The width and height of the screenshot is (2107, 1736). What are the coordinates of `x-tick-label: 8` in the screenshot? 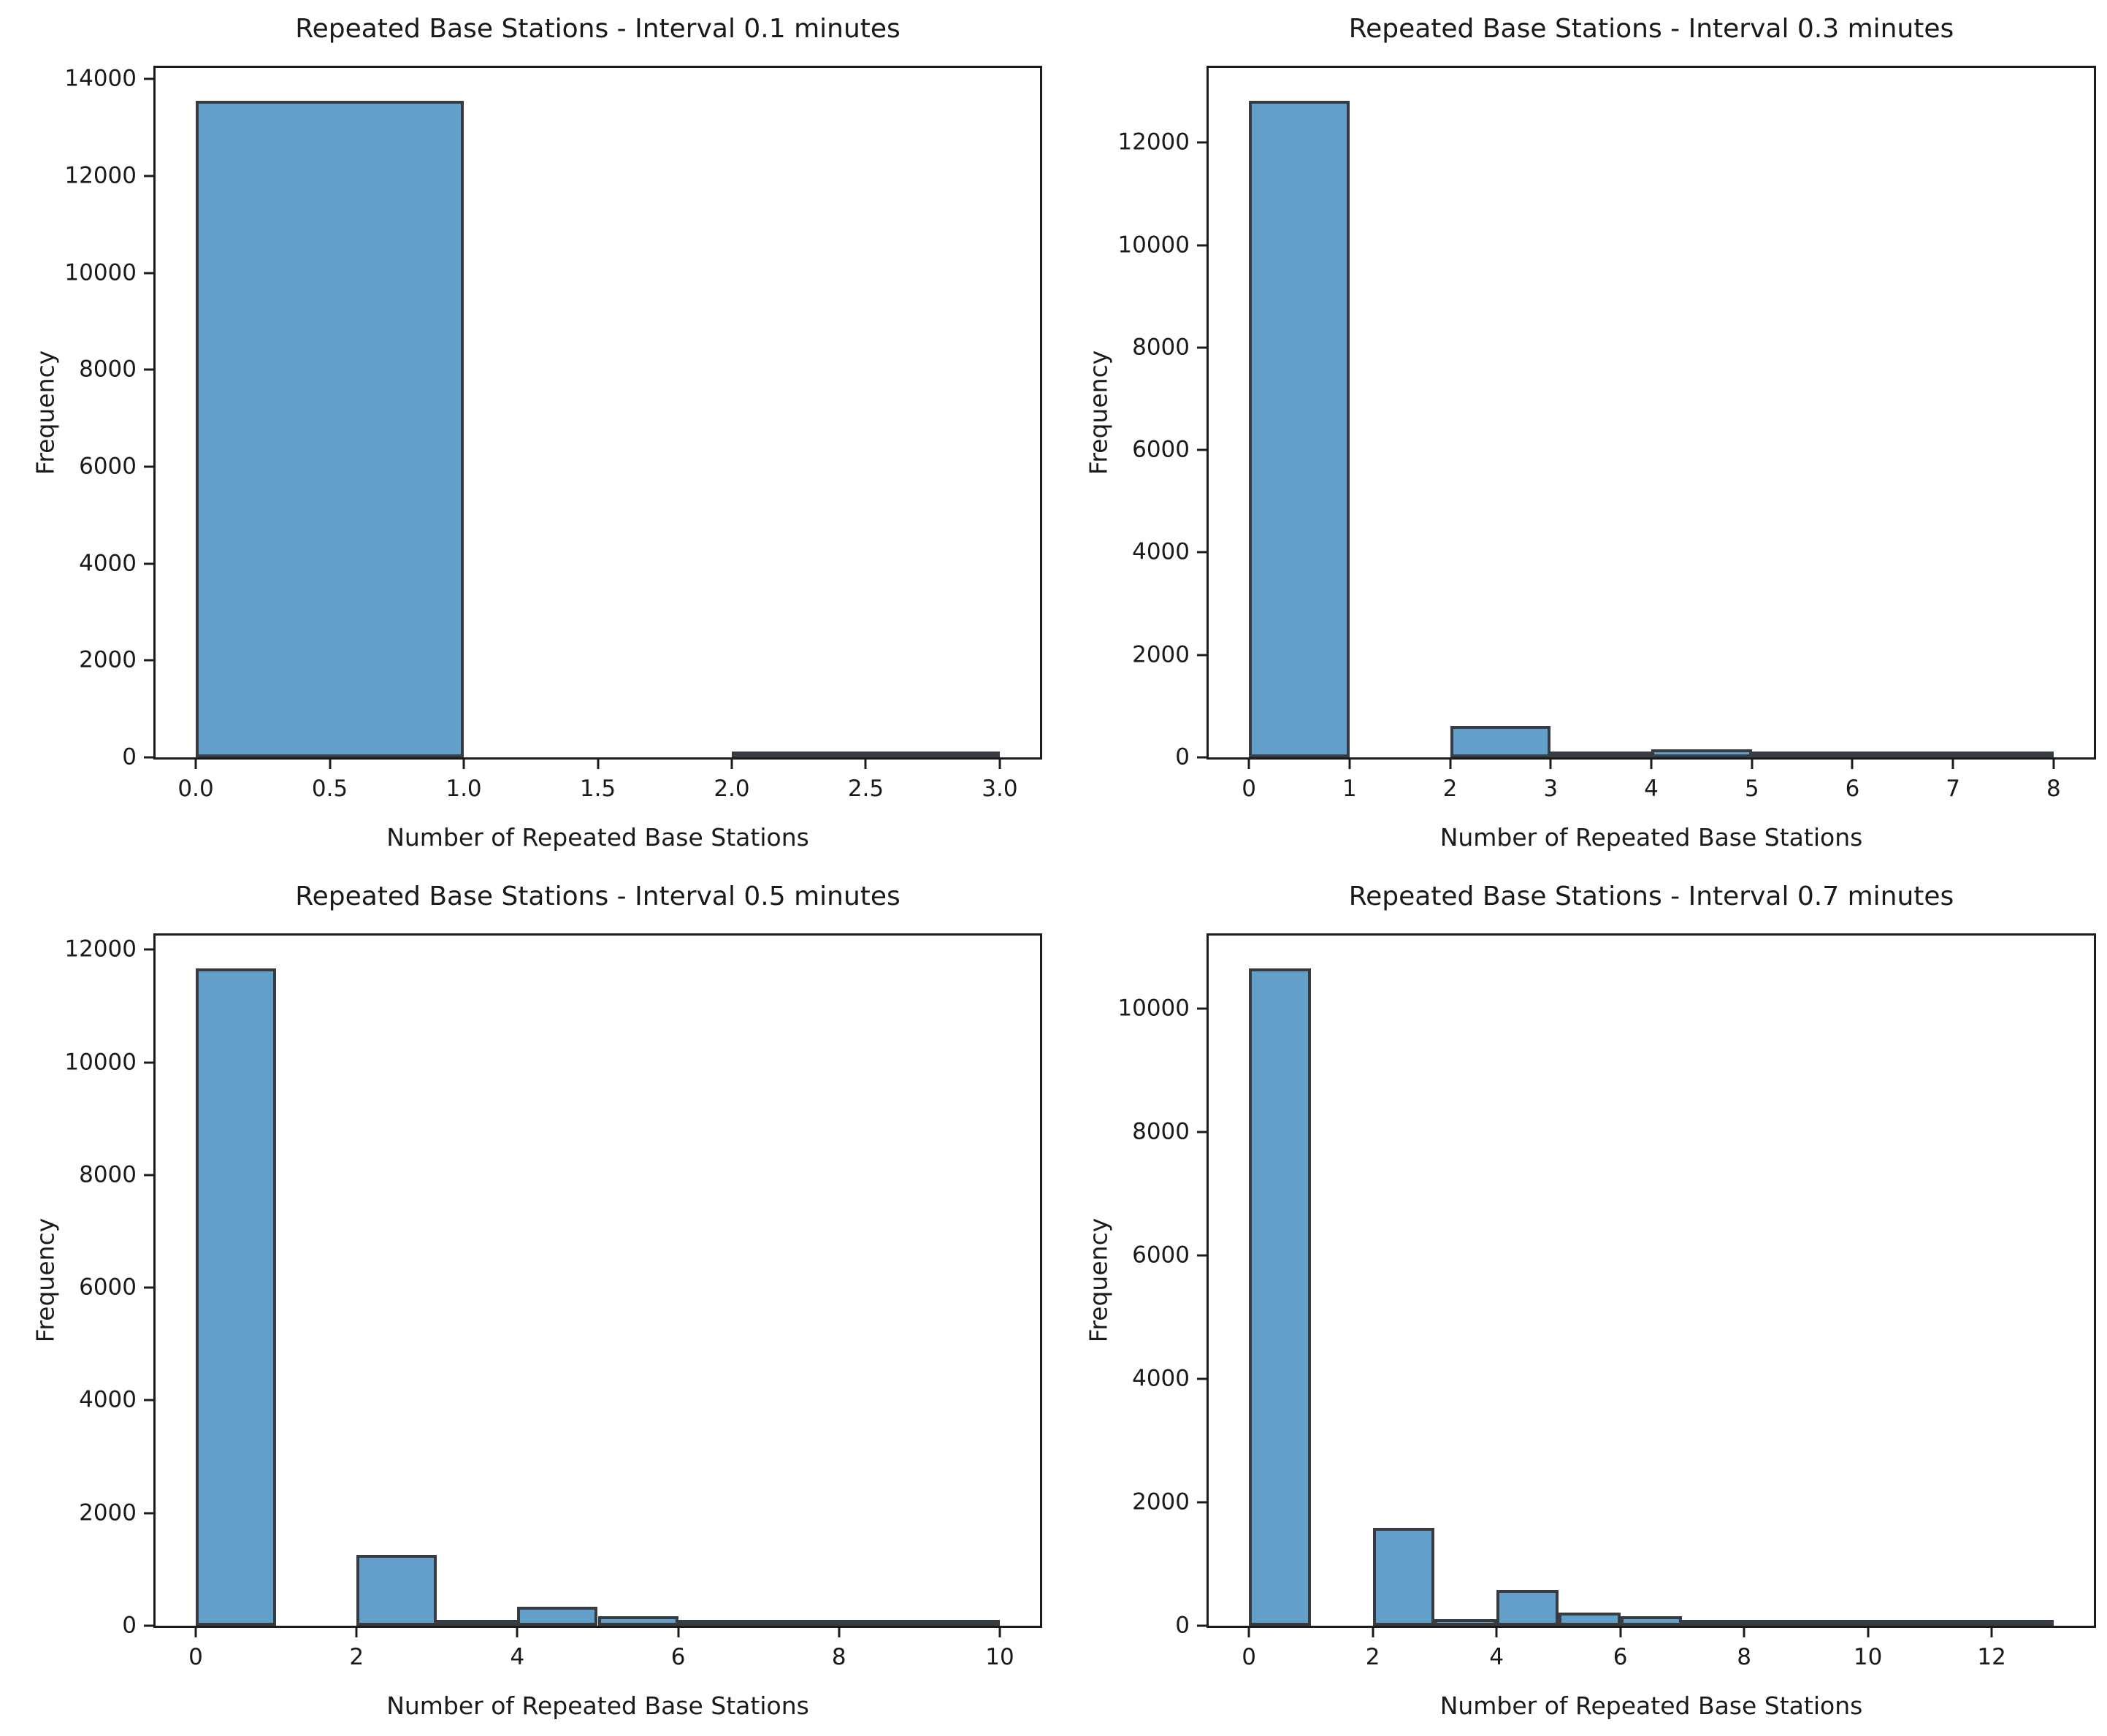 It's located at (839, 1657).